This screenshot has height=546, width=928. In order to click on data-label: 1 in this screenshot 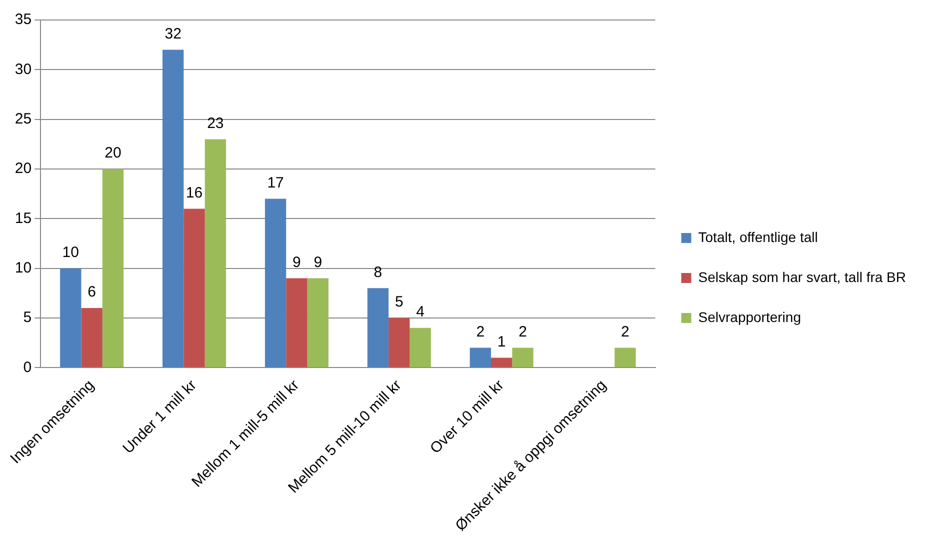, I will do `click(501, 341)`.